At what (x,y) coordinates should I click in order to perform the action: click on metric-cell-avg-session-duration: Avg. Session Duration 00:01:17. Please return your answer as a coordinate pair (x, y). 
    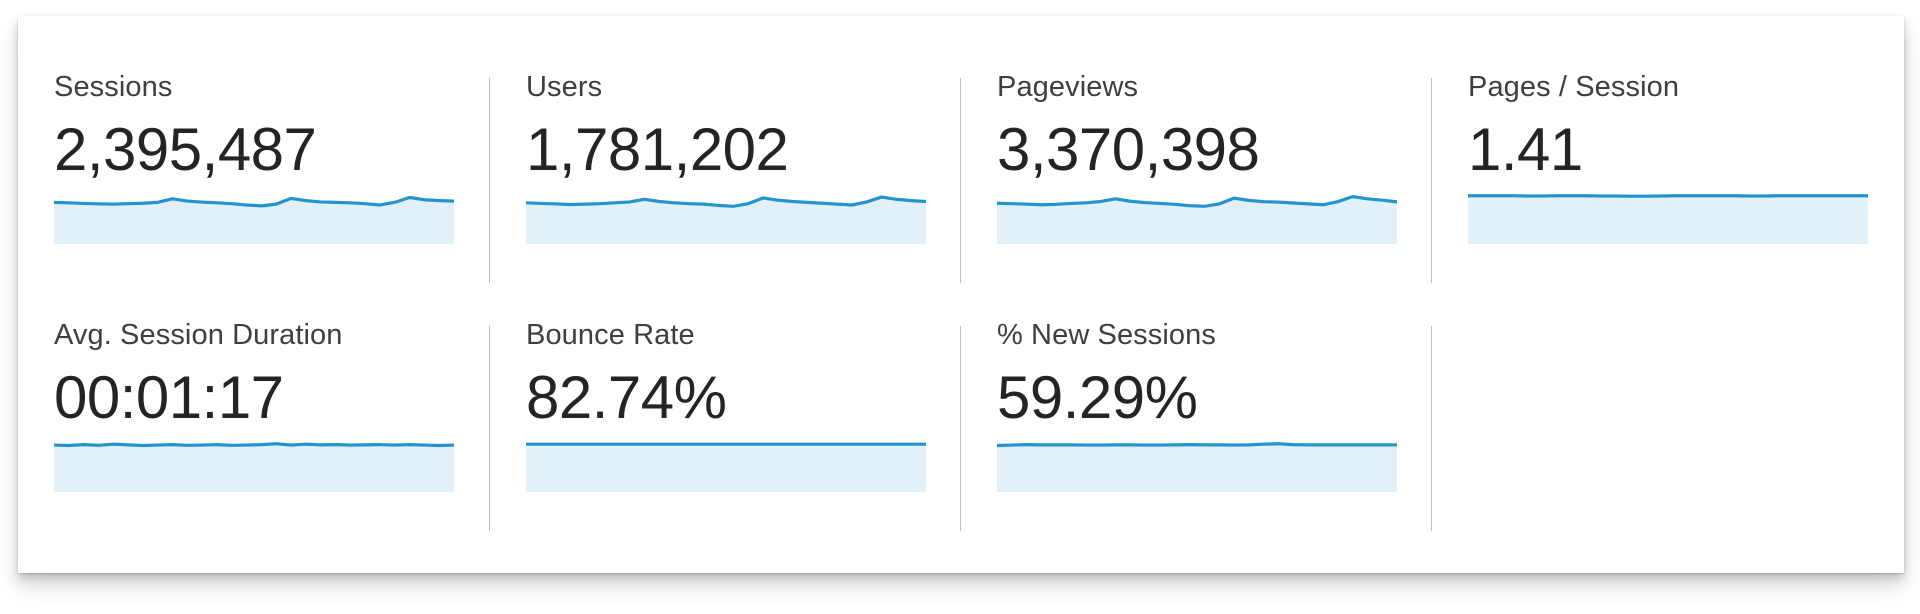
    Looking at the image, I should click on (253, 432).